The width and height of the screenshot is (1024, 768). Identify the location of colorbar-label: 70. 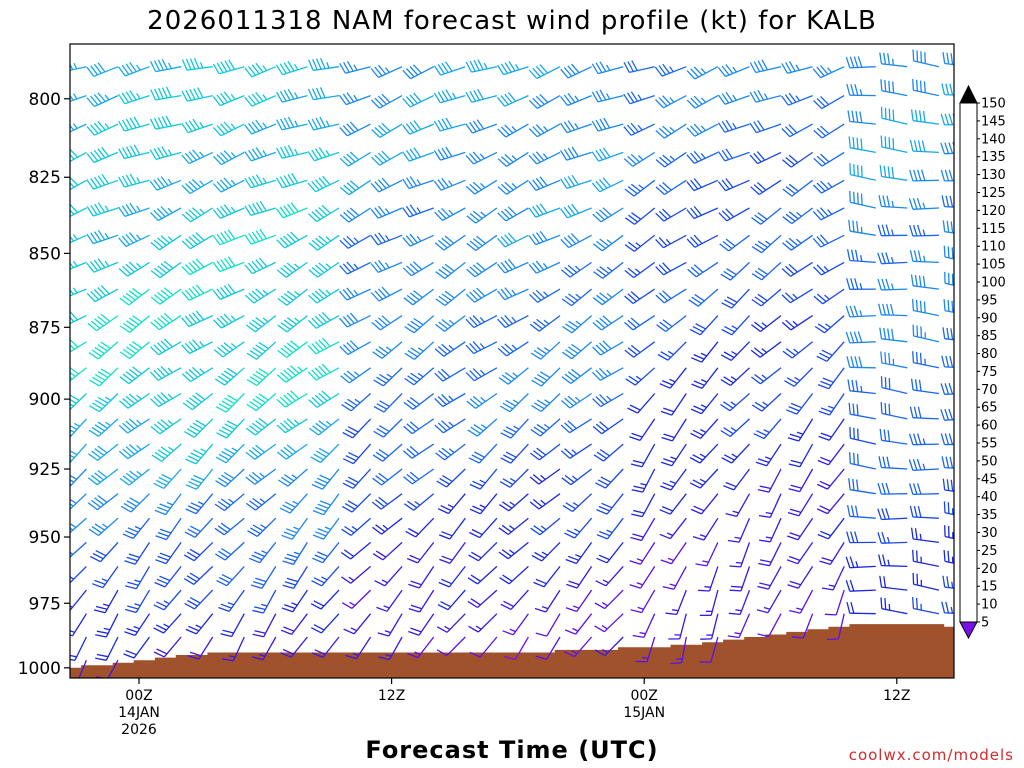
(989, 390).